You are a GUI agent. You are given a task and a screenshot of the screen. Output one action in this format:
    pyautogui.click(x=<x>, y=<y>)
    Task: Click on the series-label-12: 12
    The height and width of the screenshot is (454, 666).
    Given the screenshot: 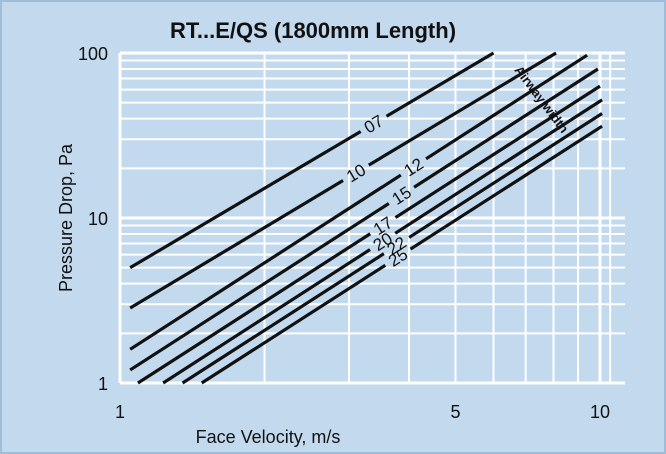 What is the action you would take?
    pyautogui.click(x=414, y=167)
    